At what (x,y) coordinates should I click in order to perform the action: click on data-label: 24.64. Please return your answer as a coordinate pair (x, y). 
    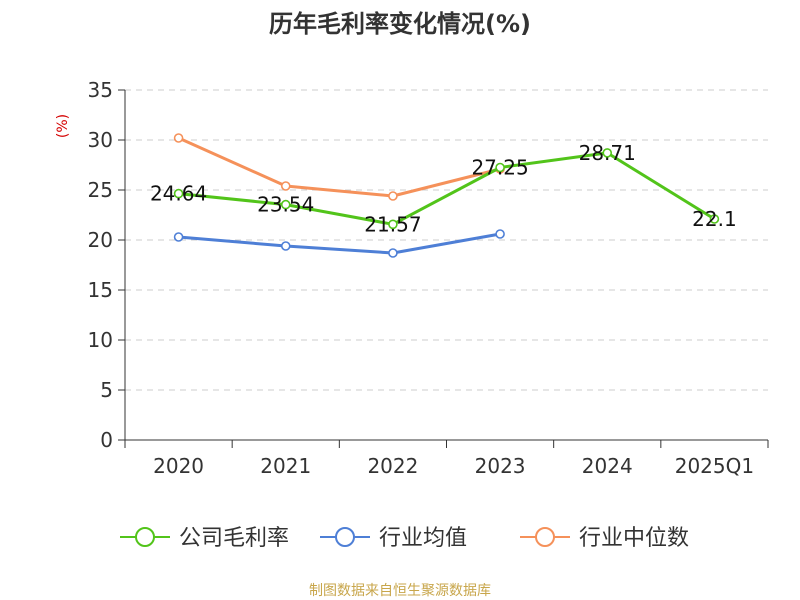
    Looking at the image, I should click on (178, 194).